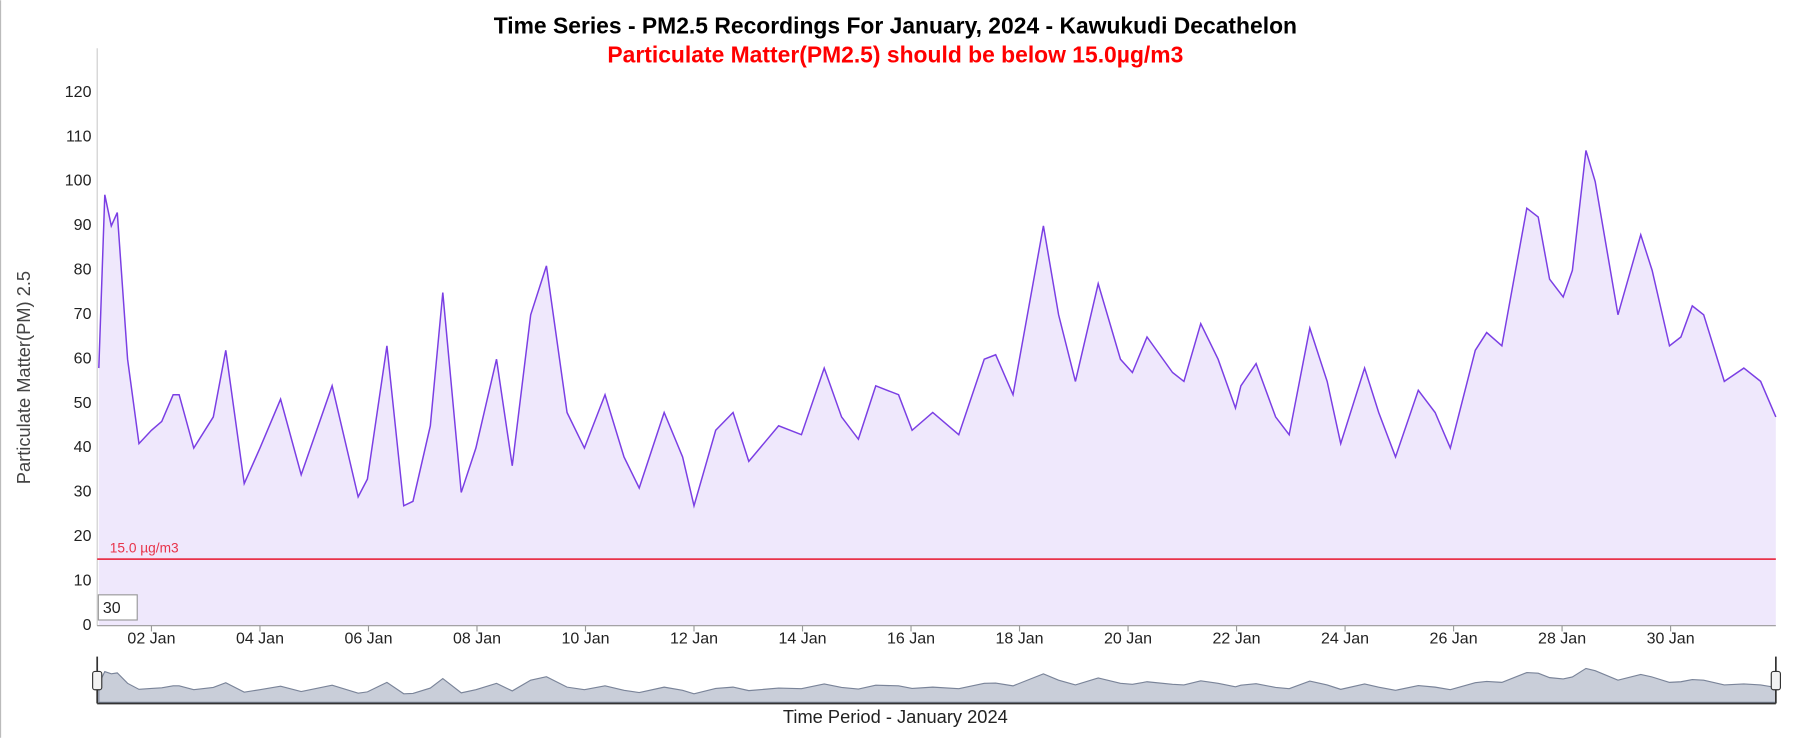 Image resolution: width=1793 pixels, height=738 pixels. Describe the element at coordinates (83, 314) in the screenshot. I see `y-tick-label: 70` at that location.